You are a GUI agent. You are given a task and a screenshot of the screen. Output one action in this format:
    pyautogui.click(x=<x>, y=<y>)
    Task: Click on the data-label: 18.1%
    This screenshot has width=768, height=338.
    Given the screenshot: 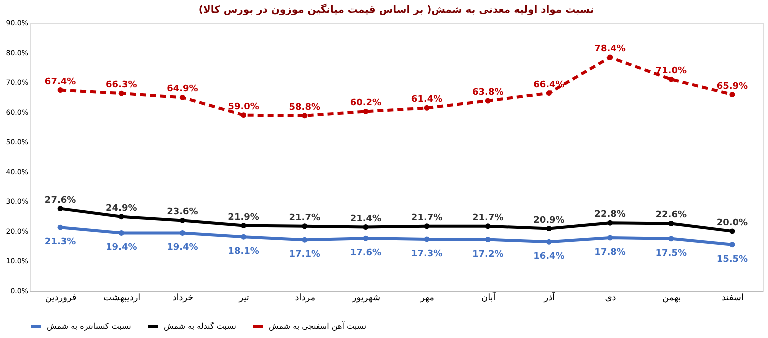 What is the action you would take?
    pyautogui.click(x=244, y=252)
    